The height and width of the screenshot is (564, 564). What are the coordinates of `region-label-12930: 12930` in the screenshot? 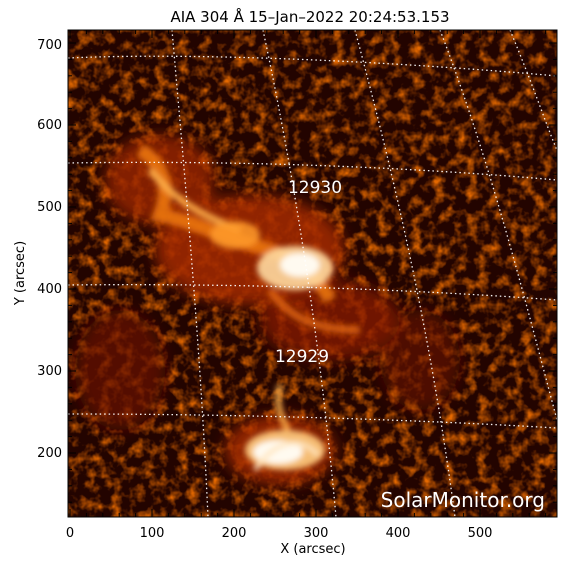 It's located at (315, 188).